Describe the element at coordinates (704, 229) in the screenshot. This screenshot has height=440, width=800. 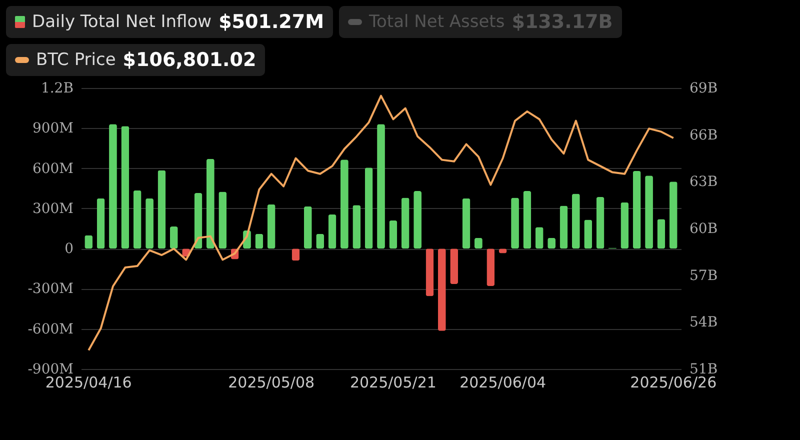
I see `y2-tick-label: 60B` at that location.